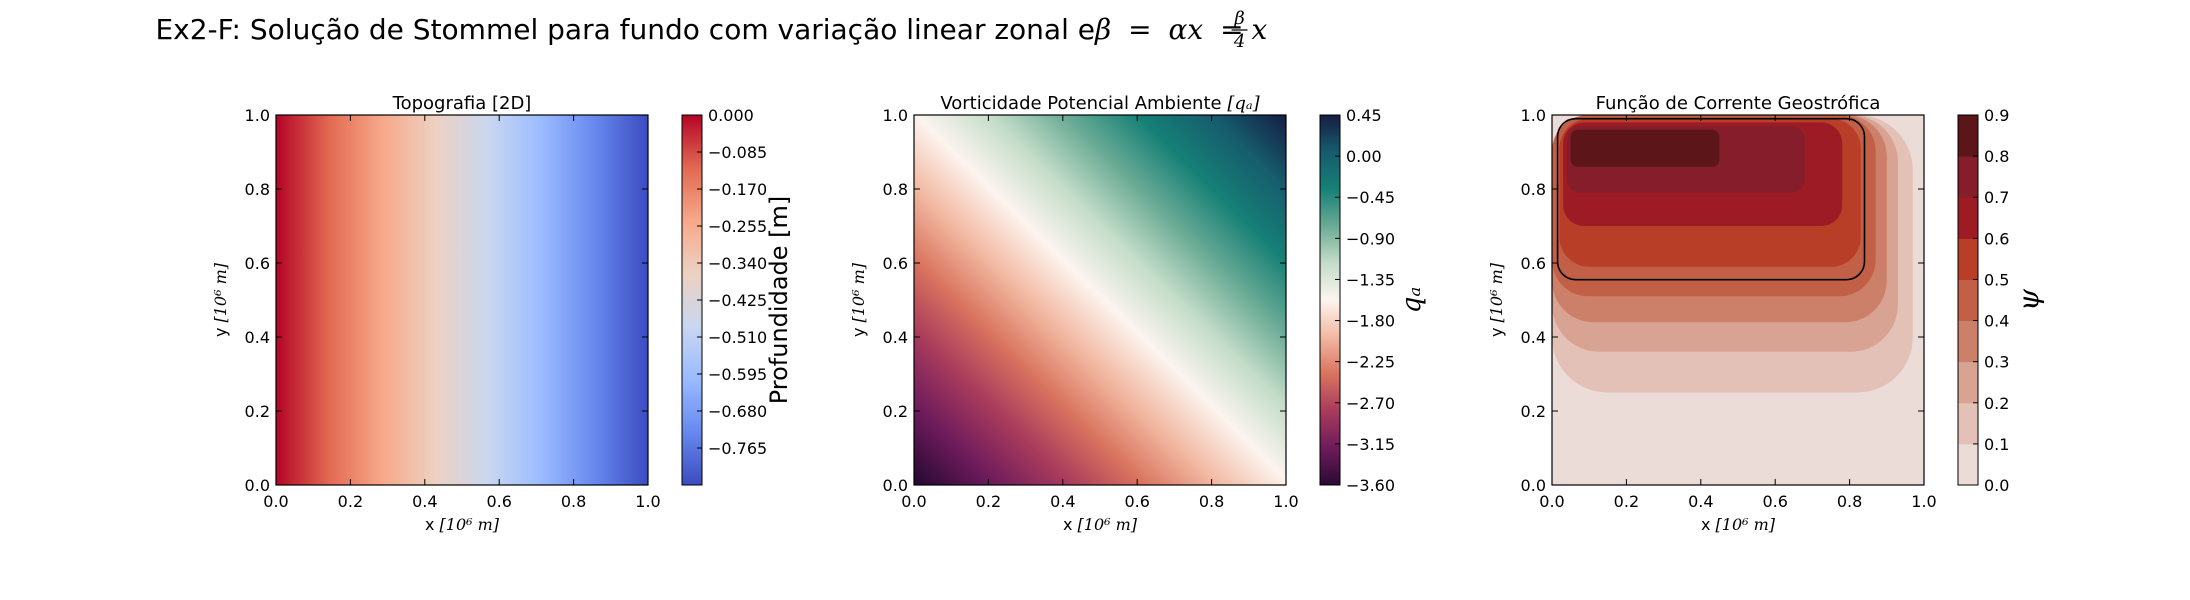  Describe the element at coordinates (1243, 103) in the screenshot. I see `subplot-title-math: [qₐ]` at that location.